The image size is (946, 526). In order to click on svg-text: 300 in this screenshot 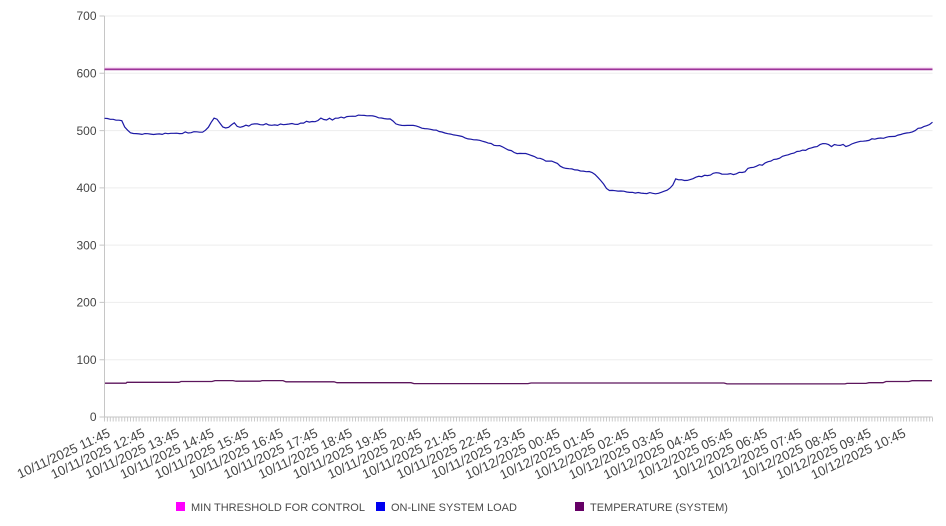, I will do `click(86, 245)`.